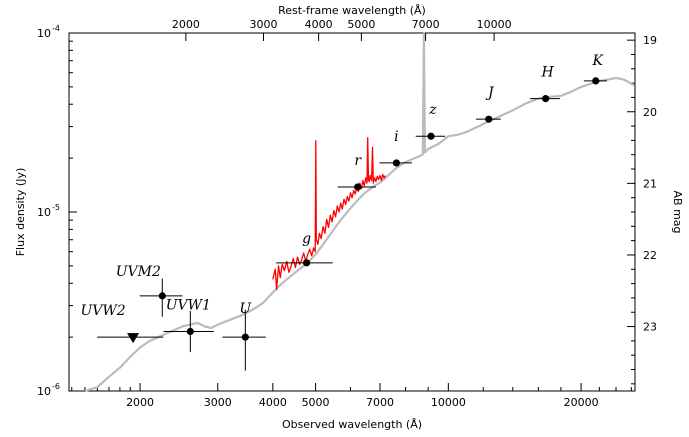  Describe the element at coordinates (358, 161) in the screenshot. I see `band-label-r: r` at that location.